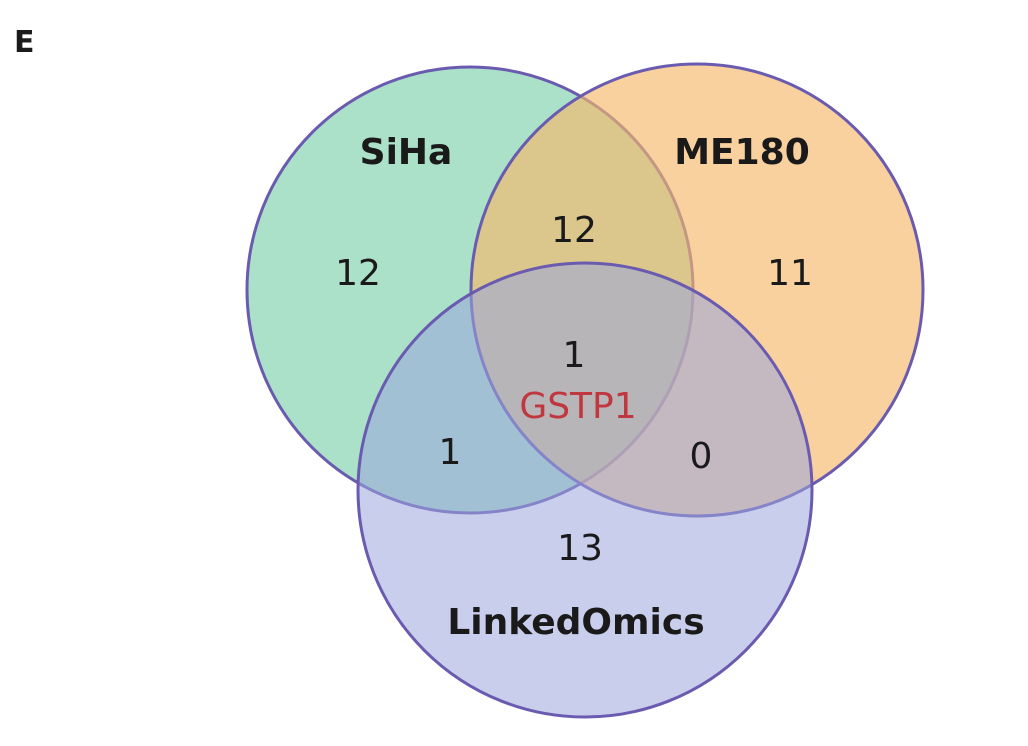 The width and height of the screenshot is (1028, 746). What do you see at coordinates (574, 355) in the screenshot?
I see `count-all-three: 1` at bounding box center [574, 355].